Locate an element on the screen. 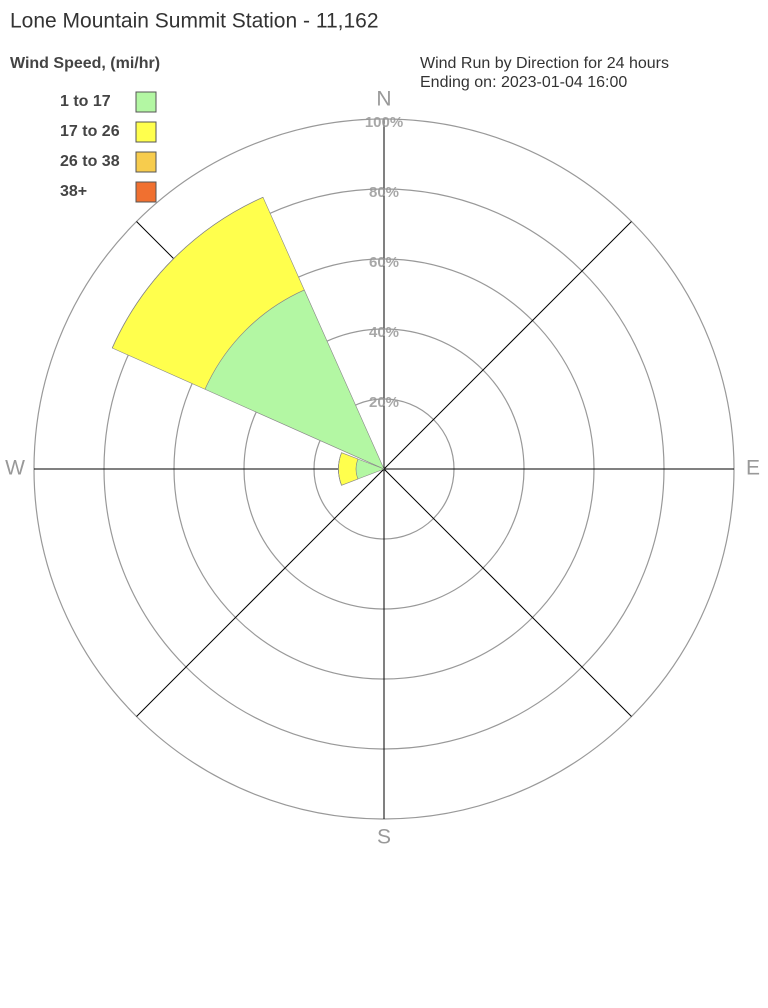 This screenshot has width=768, height=1008. legend-label: 17 to 26 is located at coordinates (90, 131).